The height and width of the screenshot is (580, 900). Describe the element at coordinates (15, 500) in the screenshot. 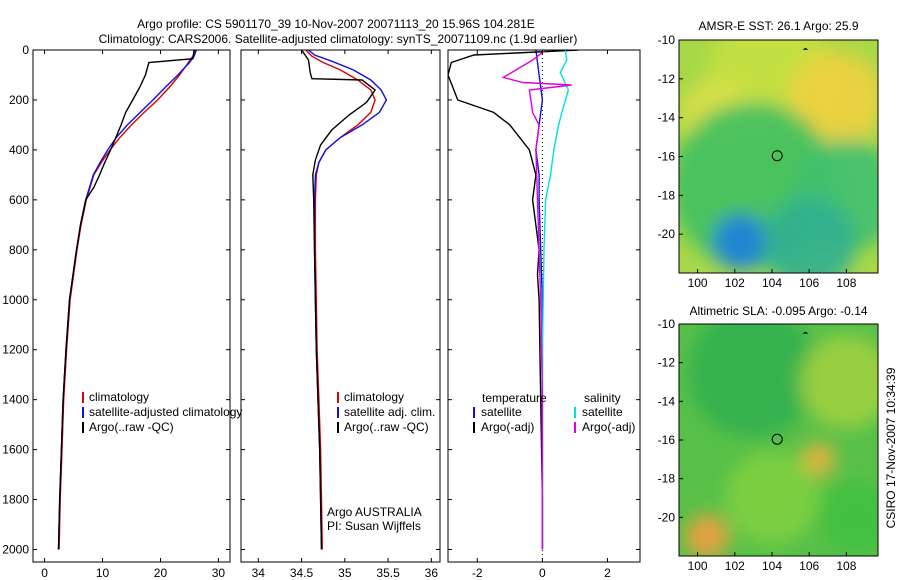

I see `y-tick-label: 1800` at that location.